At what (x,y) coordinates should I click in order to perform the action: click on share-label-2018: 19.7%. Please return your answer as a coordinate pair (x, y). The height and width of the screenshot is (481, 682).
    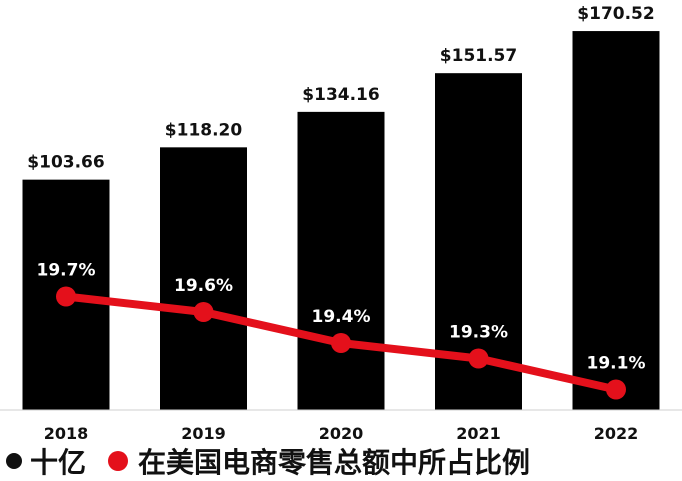
    Looking at the image, I should click on (66, 271).